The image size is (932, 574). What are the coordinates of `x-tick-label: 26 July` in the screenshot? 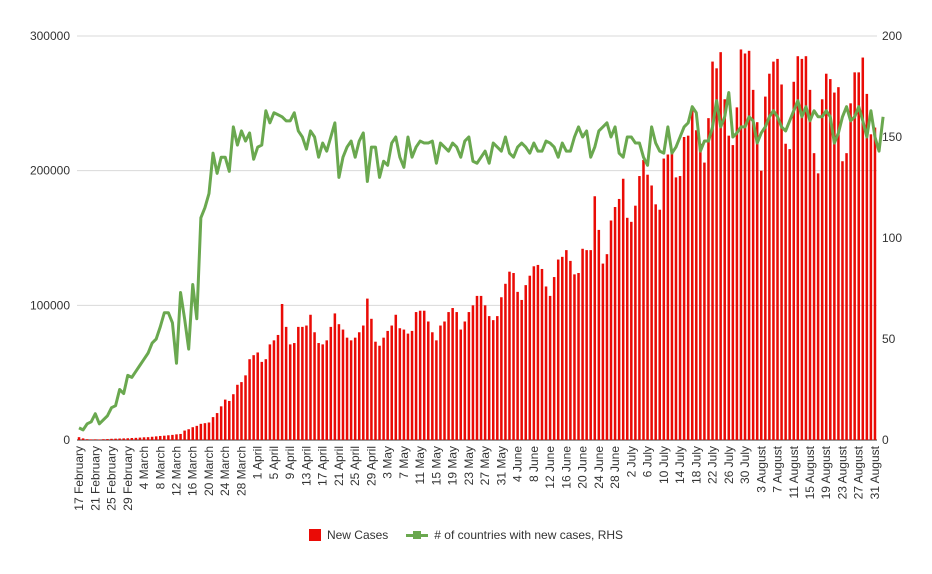 It's located at (729, 465).